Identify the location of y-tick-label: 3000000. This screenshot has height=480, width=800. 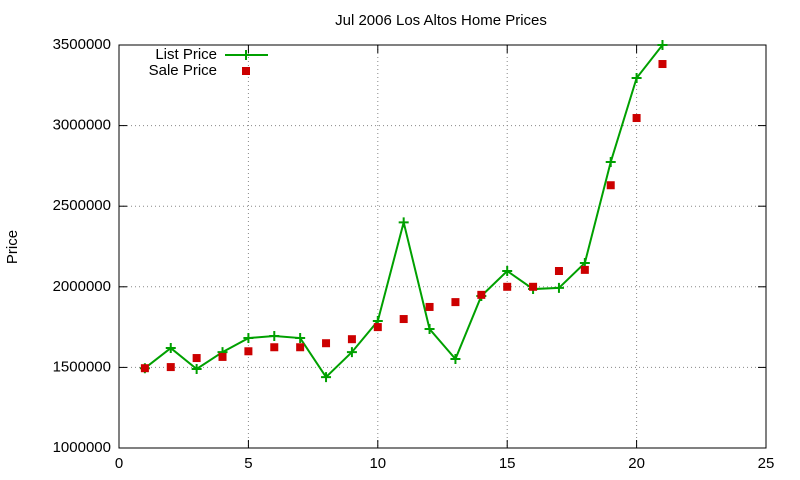
(82, 125).